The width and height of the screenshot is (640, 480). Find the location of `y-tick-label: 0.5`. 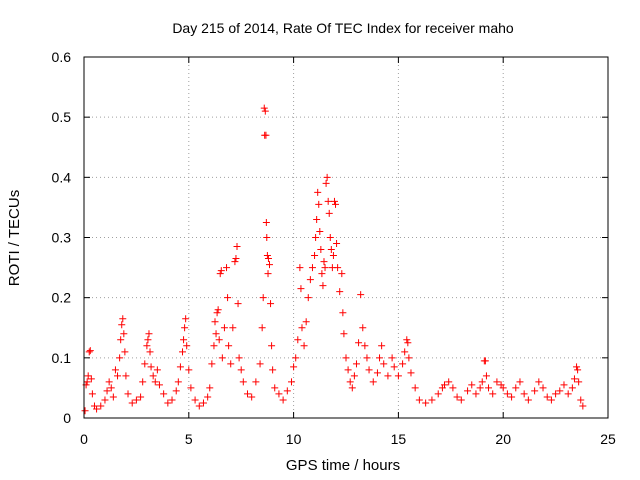

y-tick-label: 0.5 is located at coordinates (62, 117).